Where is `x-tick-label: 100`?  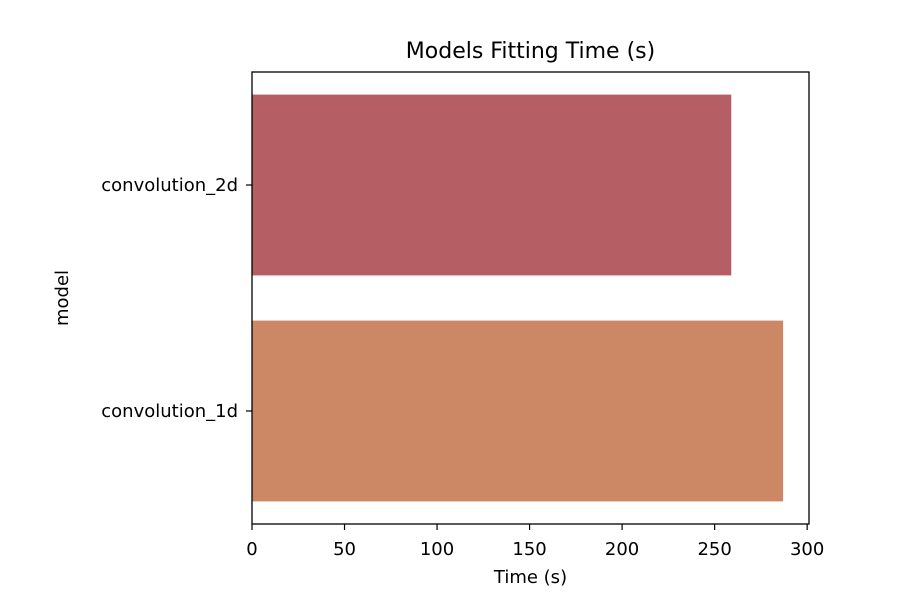 x-tick-label: 100 is located at coordinates (437, 549).